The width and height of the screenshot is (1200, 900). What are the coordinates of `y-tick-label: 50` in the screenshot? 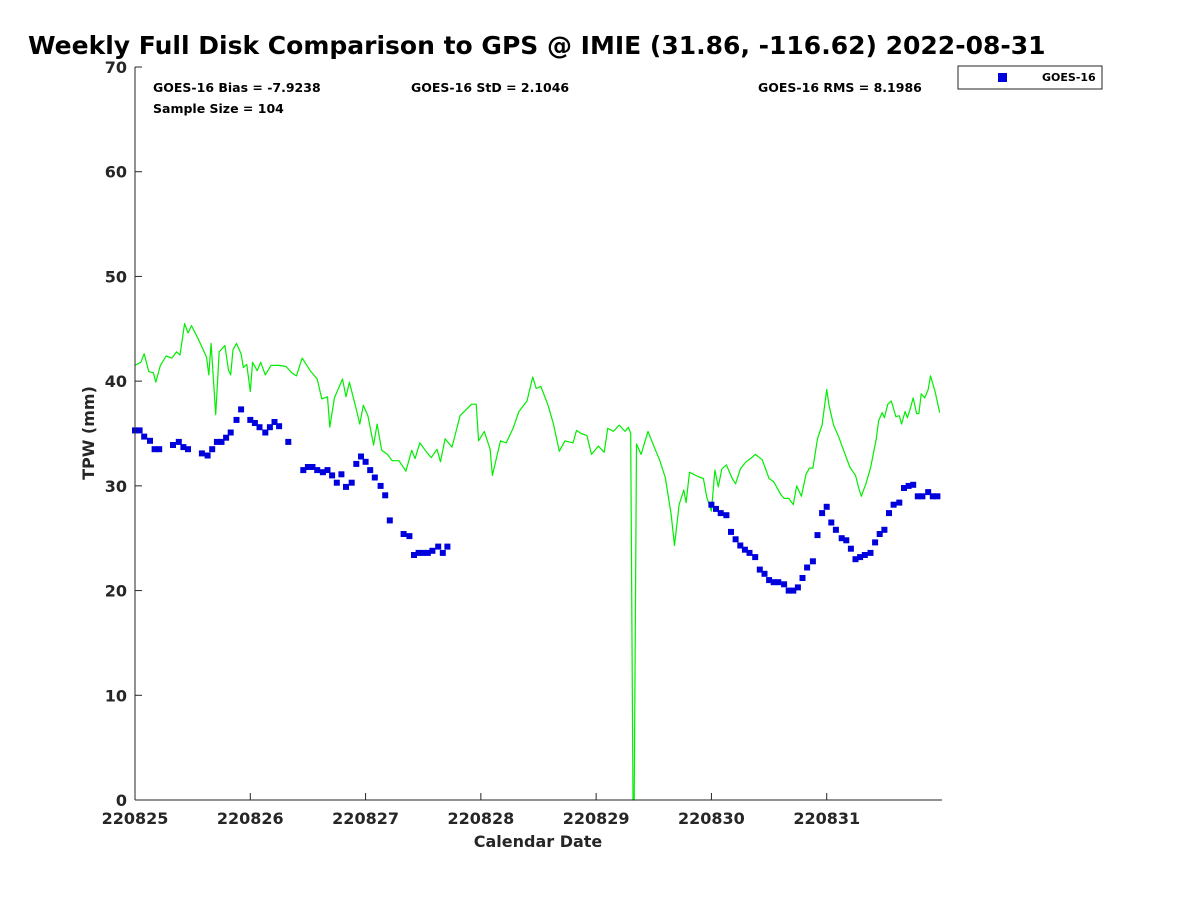 It's located at (116, 276).